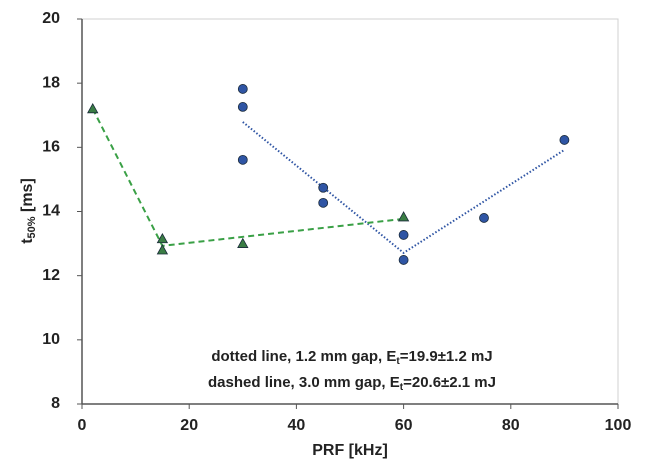 This screenshot has height=466, width=646. I want to click on y-label-main: t, so click(27, 241).